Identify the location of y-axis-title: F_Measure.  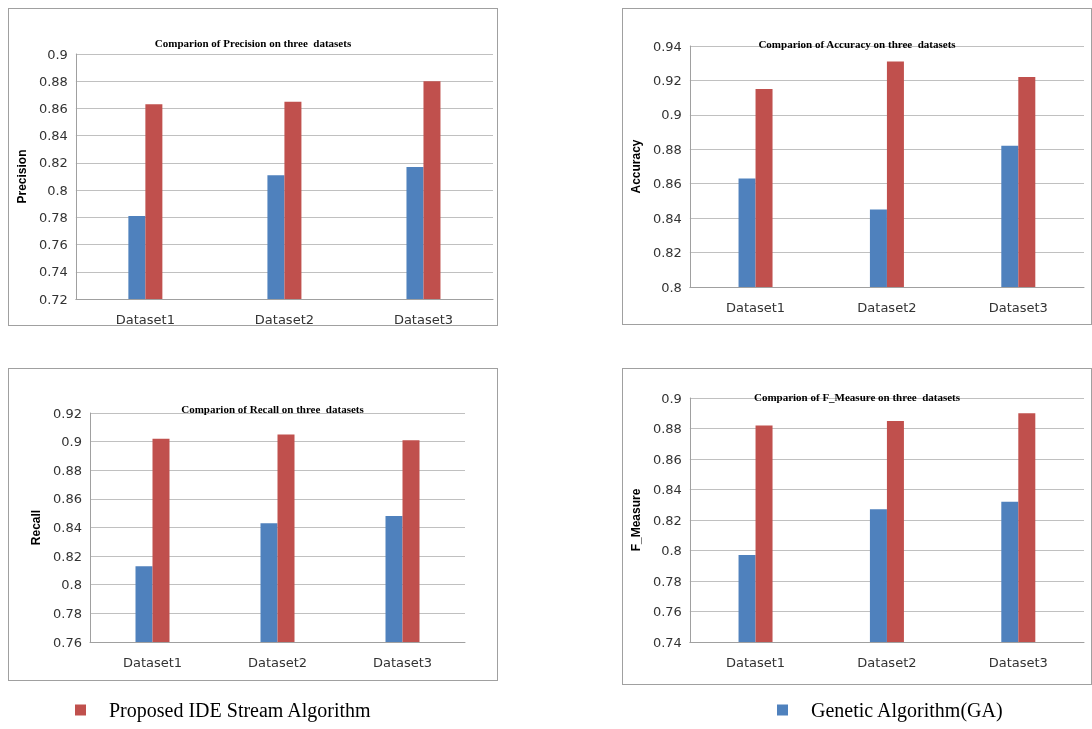
(636, 520).